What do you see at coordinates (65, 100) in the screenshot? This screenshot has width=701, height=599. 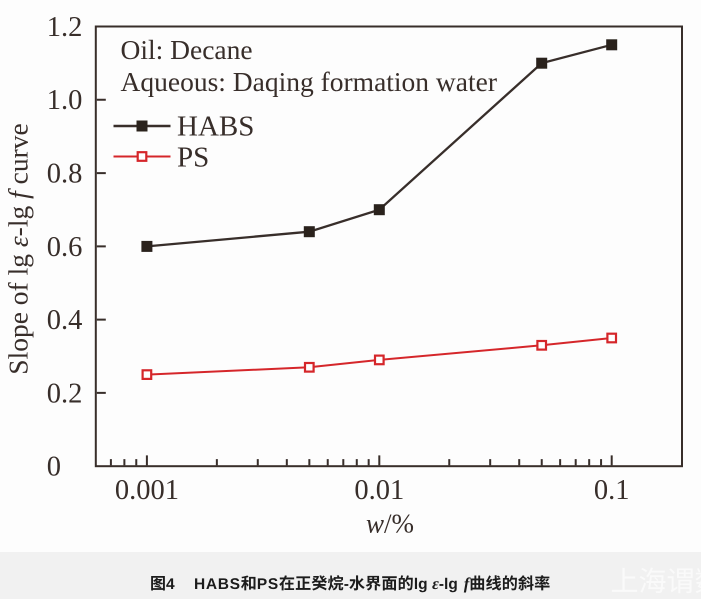 I see `svg-text: 1.0` at bounding box center [65, 100].